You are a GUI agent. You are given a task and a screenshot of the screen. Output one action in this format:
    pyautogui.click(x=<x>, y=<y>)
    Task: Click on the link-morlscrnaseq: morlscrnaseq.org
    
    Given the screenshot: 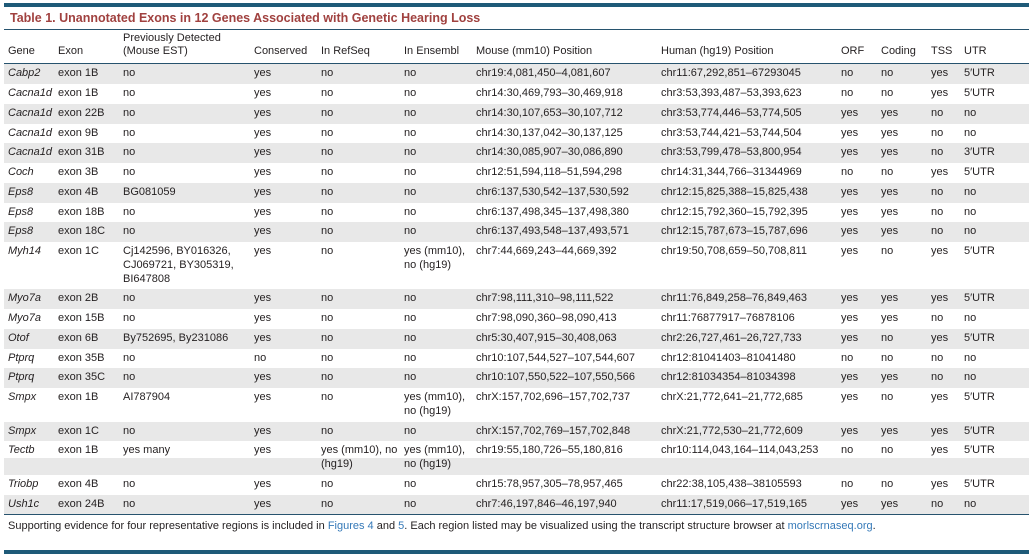 What is the action you would take?
    pyautogui.click(x=830, y=526)
    